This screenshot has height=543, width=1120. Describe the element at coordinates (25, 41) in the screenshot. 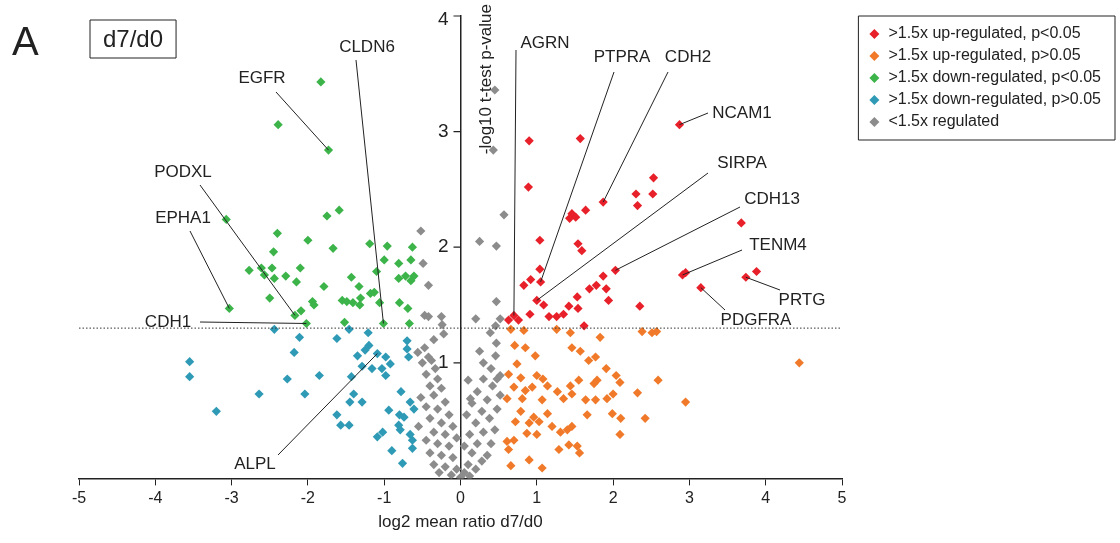

I see `text: A` at that location.